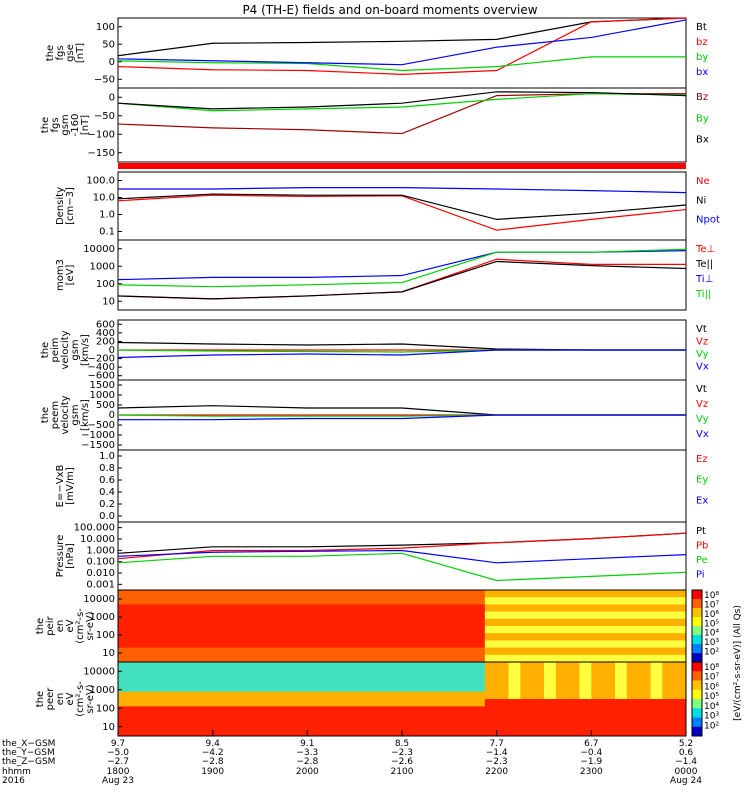  Describe the element at coordinates (99, 599) in the screenshot. I see `y-tick-label: 10000` at that location.